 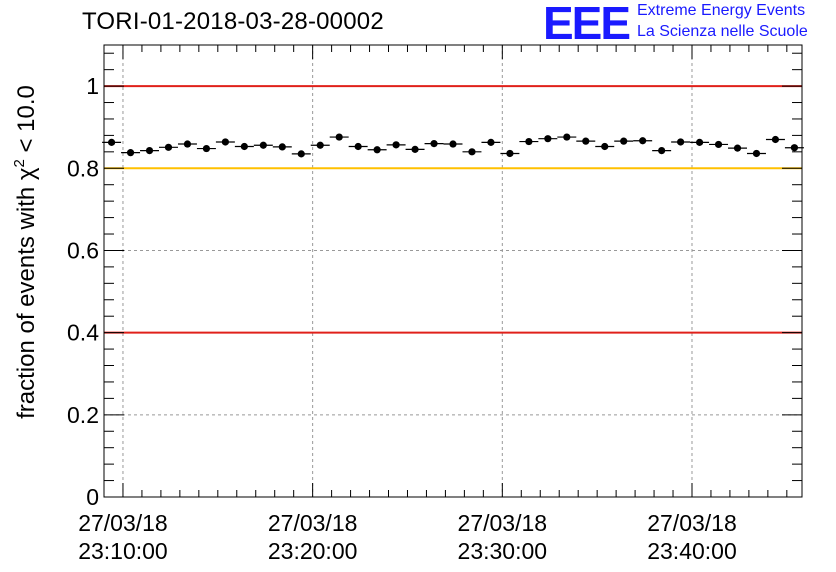 I want to click on y-axis-label-sup: 2, so click(x=19, y=163).